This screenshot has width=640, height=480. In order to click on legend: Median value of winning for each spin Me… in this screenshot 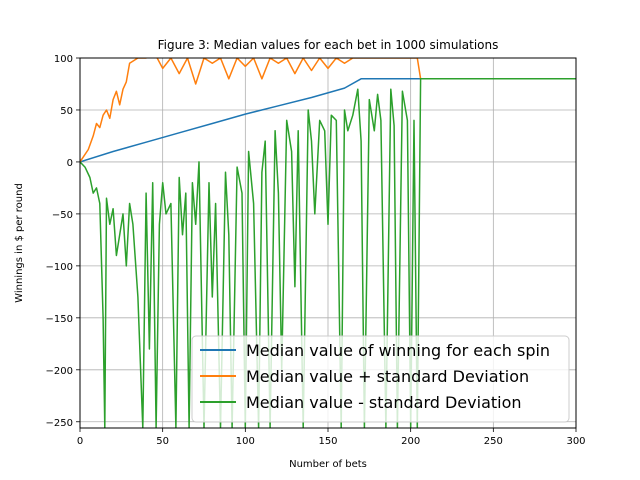, I will do `click(380, 379)`.